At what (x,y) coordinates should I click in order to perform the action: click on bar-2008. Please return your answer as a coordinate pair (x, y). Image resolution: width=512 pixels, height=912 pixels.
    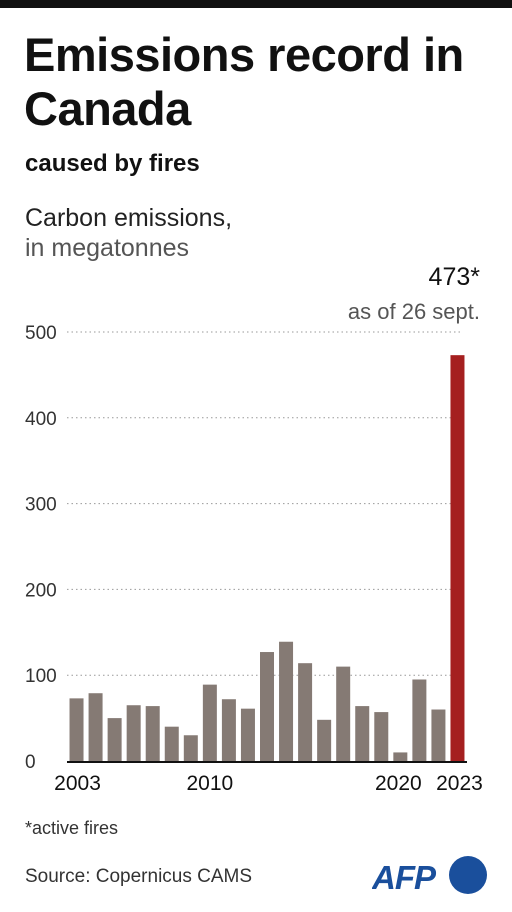
    Looking at the image, I should click on (171, 743).